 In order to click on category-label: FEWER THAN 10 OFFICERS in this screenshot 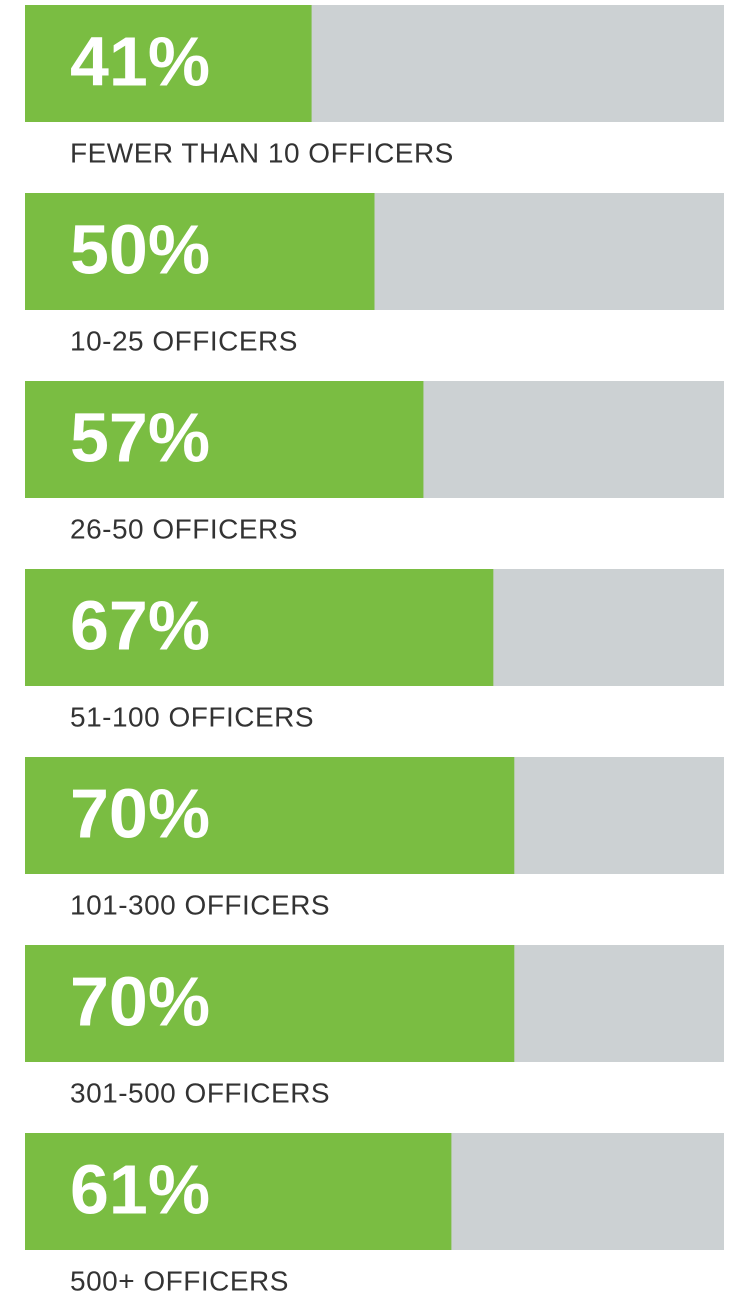, I will do `click(262, 152)`.